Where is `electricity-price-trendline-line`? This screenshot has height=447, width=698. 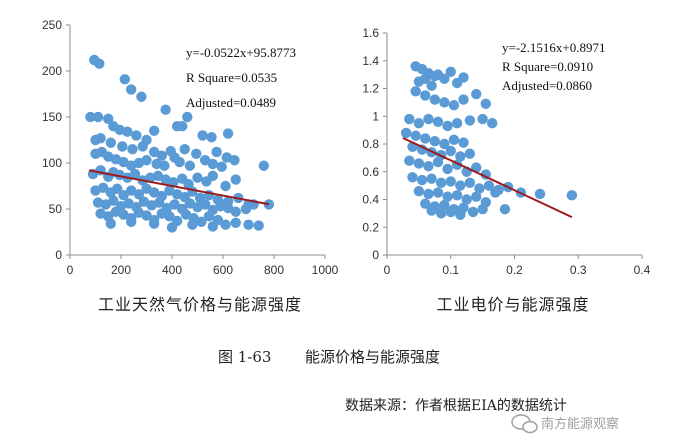
electricity-price-trendline-line is located at coordinates (487, 178).